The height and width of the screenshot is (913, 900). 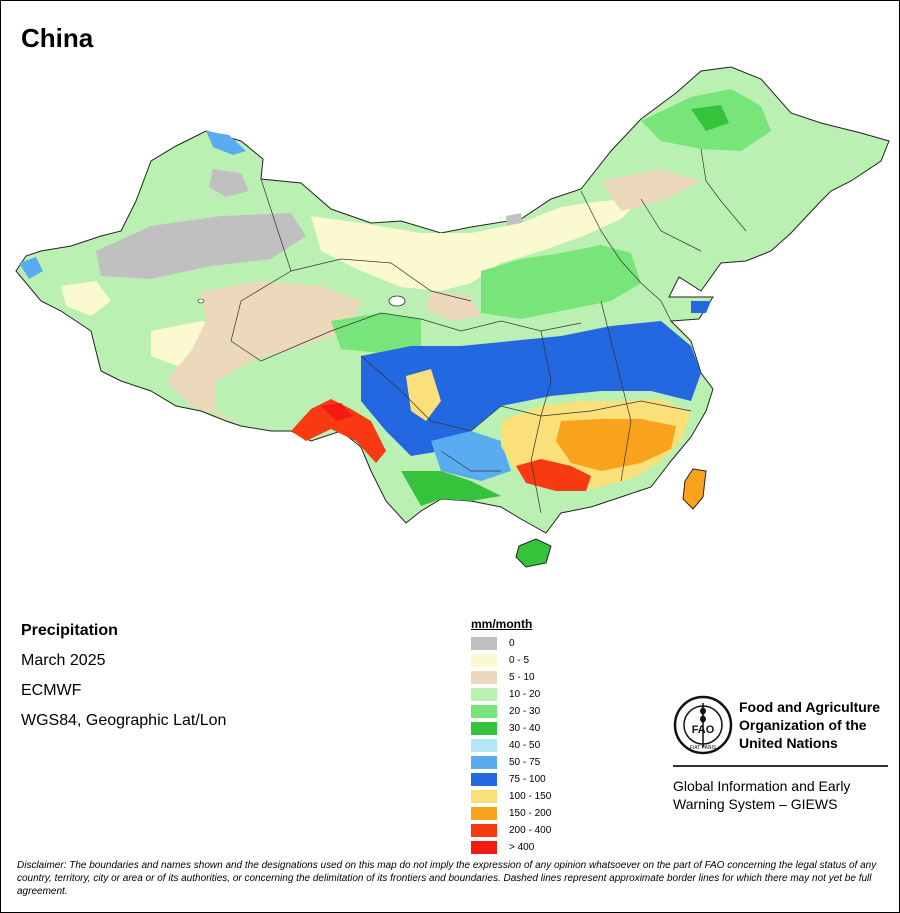 What do you see at coordinates (553, 475) in the screenshot?
I see `zone-red-southeast` at bounding box center [553, 475].